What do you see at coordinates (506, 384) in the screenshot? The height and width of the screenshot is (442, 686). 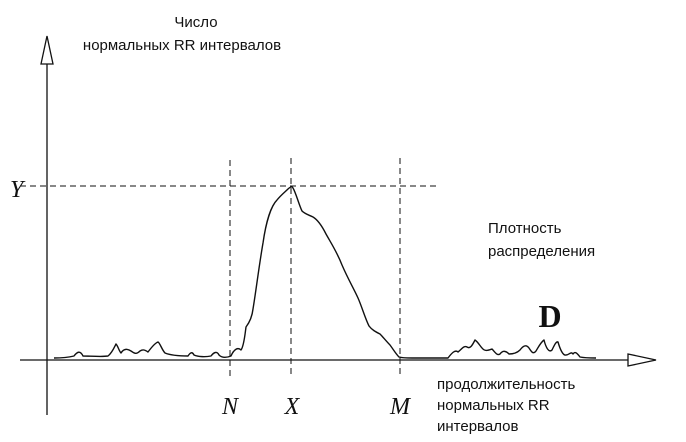 I see `x-axis-label-line1: продолжительность` at bounding box center [506, 384].